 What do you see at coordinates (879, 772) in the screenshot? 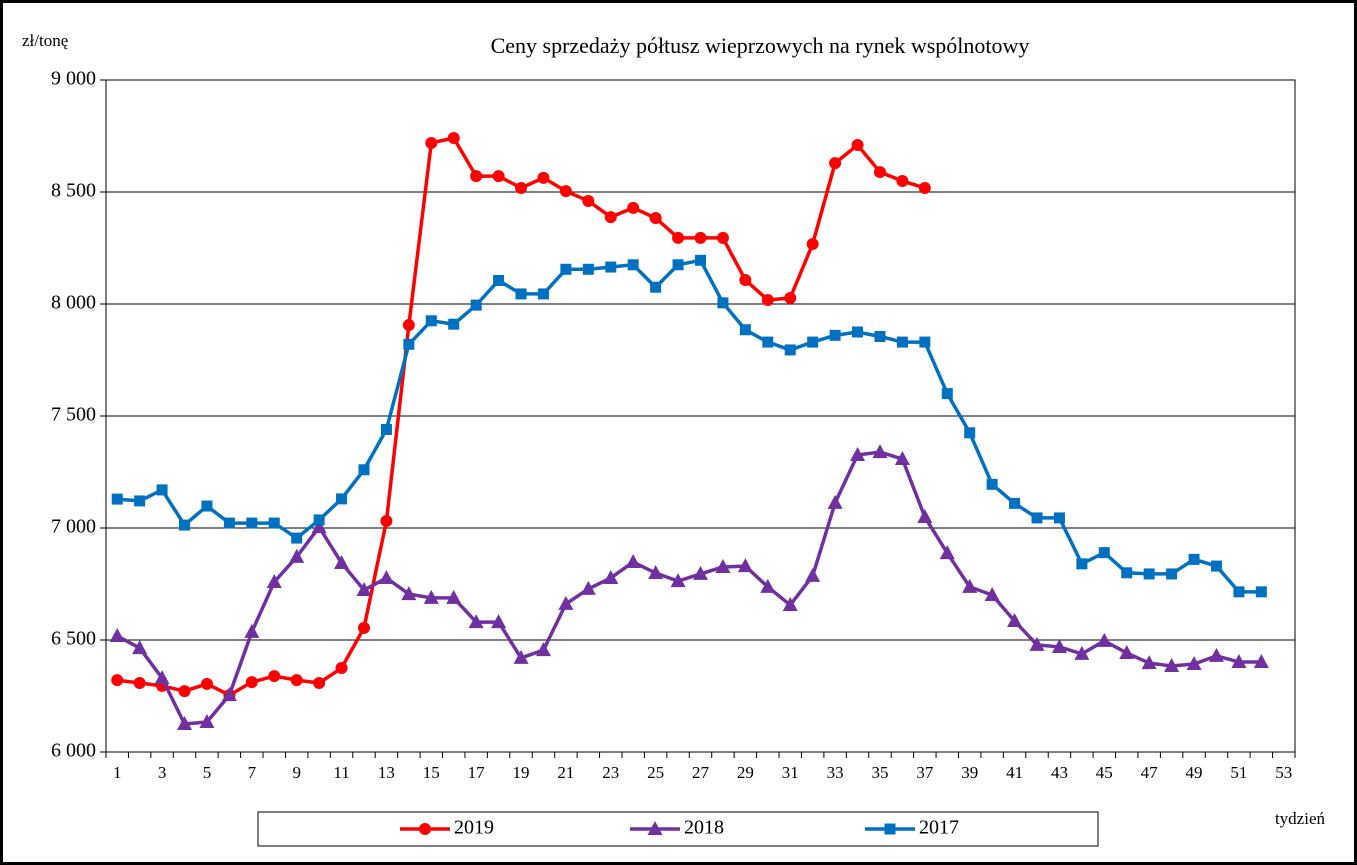
I see `x-tick-label: 35` at bounding box center [879, 772].